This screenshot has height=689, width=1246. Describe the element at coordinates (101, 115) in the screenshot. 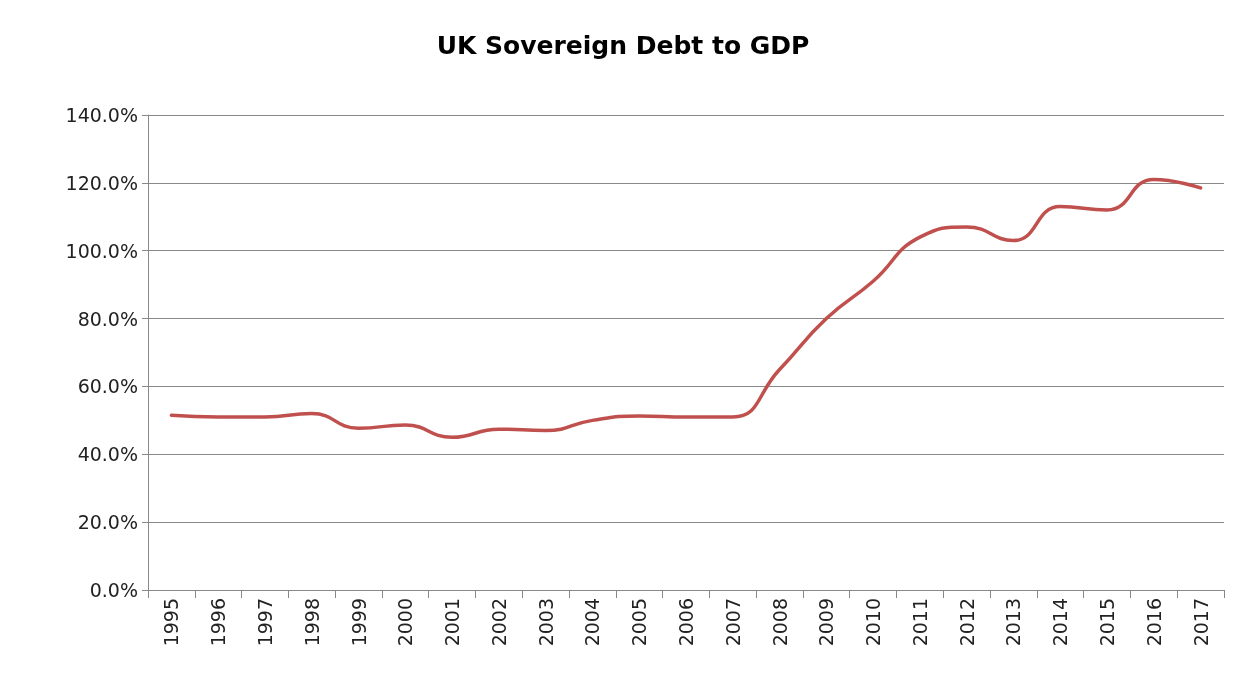

I see `y-tick-label: 140.0%` at that location.